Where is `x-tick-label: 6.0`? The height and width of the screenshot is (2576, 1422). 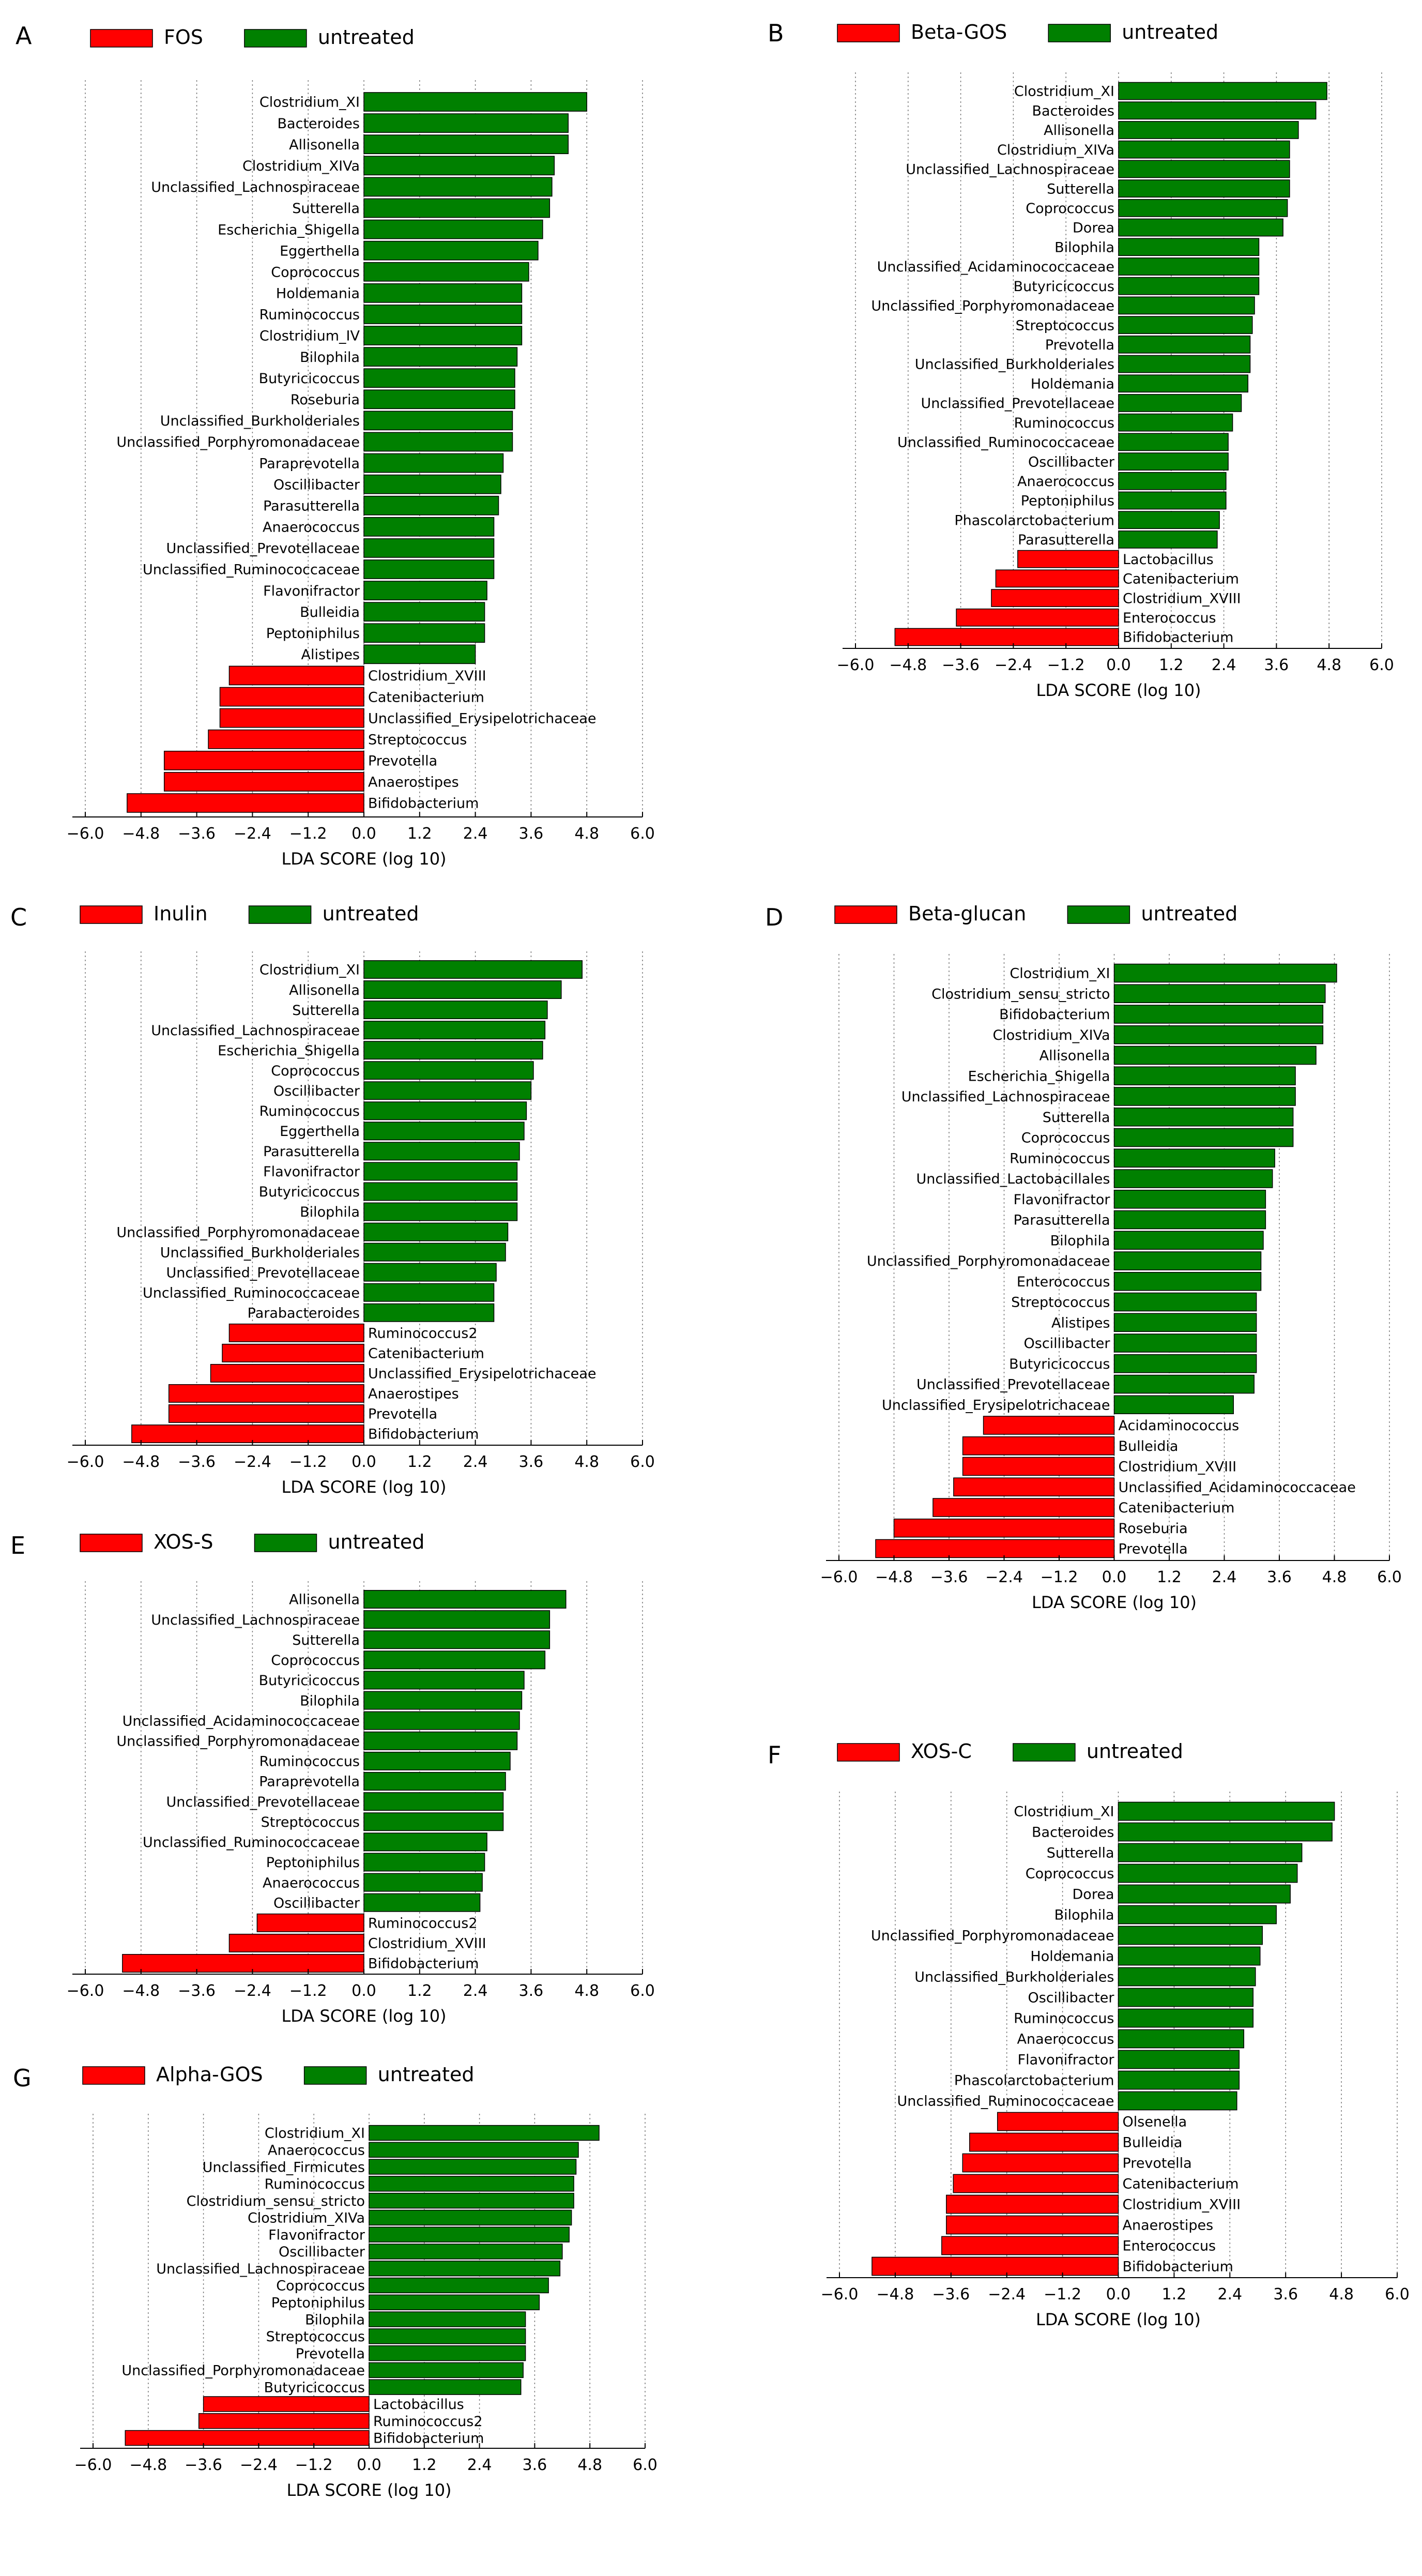 x-tick-label: 6.0 is located at coordinates (642, 1462).